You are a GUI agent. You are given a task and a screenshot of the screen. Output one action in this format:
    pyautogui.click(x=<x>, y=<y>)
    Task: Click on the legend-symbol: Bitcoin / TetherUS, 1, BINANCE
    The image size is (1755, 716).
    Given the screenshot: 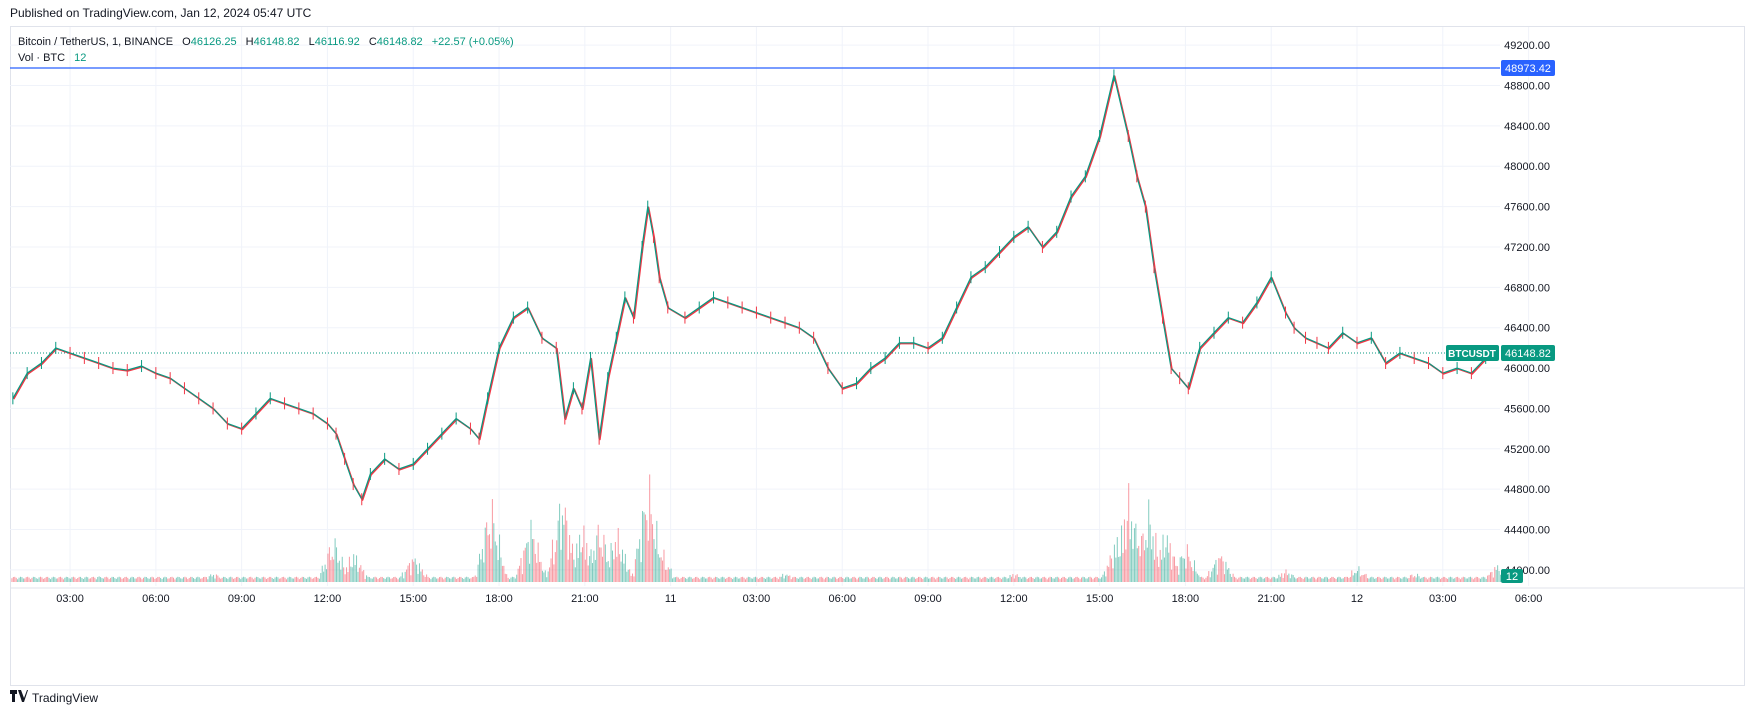 What is the action you would take?
    pyautogui.click(x=96, y=42)
    